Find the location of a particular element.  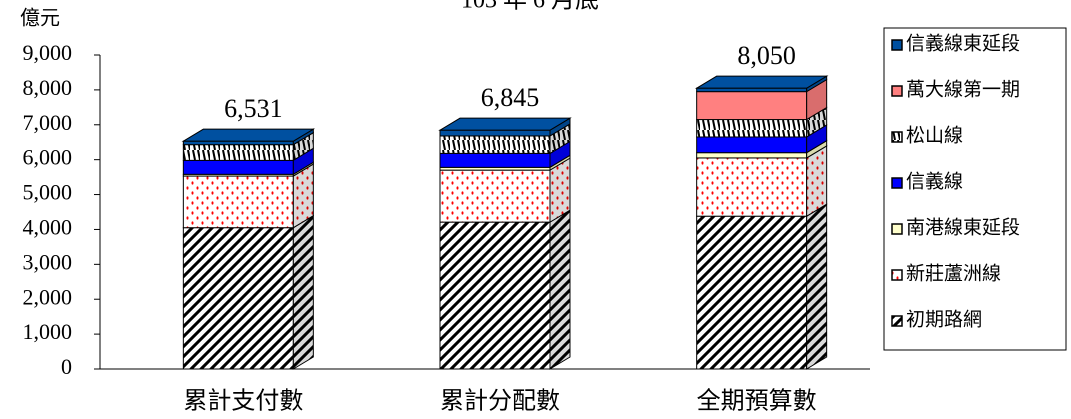

legend-label: 南港線東延段 is located at coordinates (963, 227).